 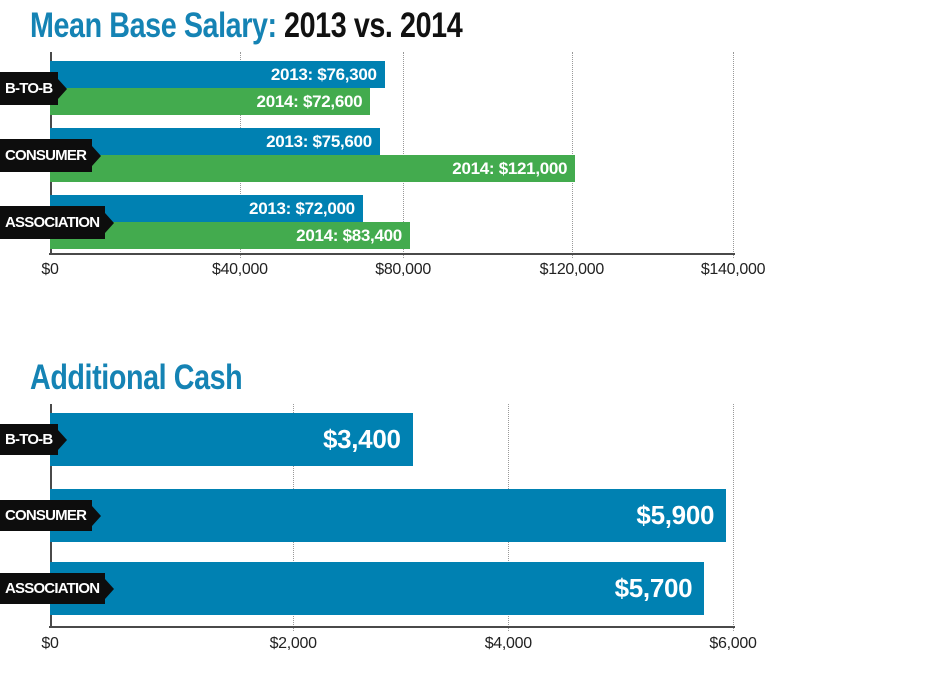 I want to click on bar-value-label: 2014: $72,600, so click(x=309, y=101).